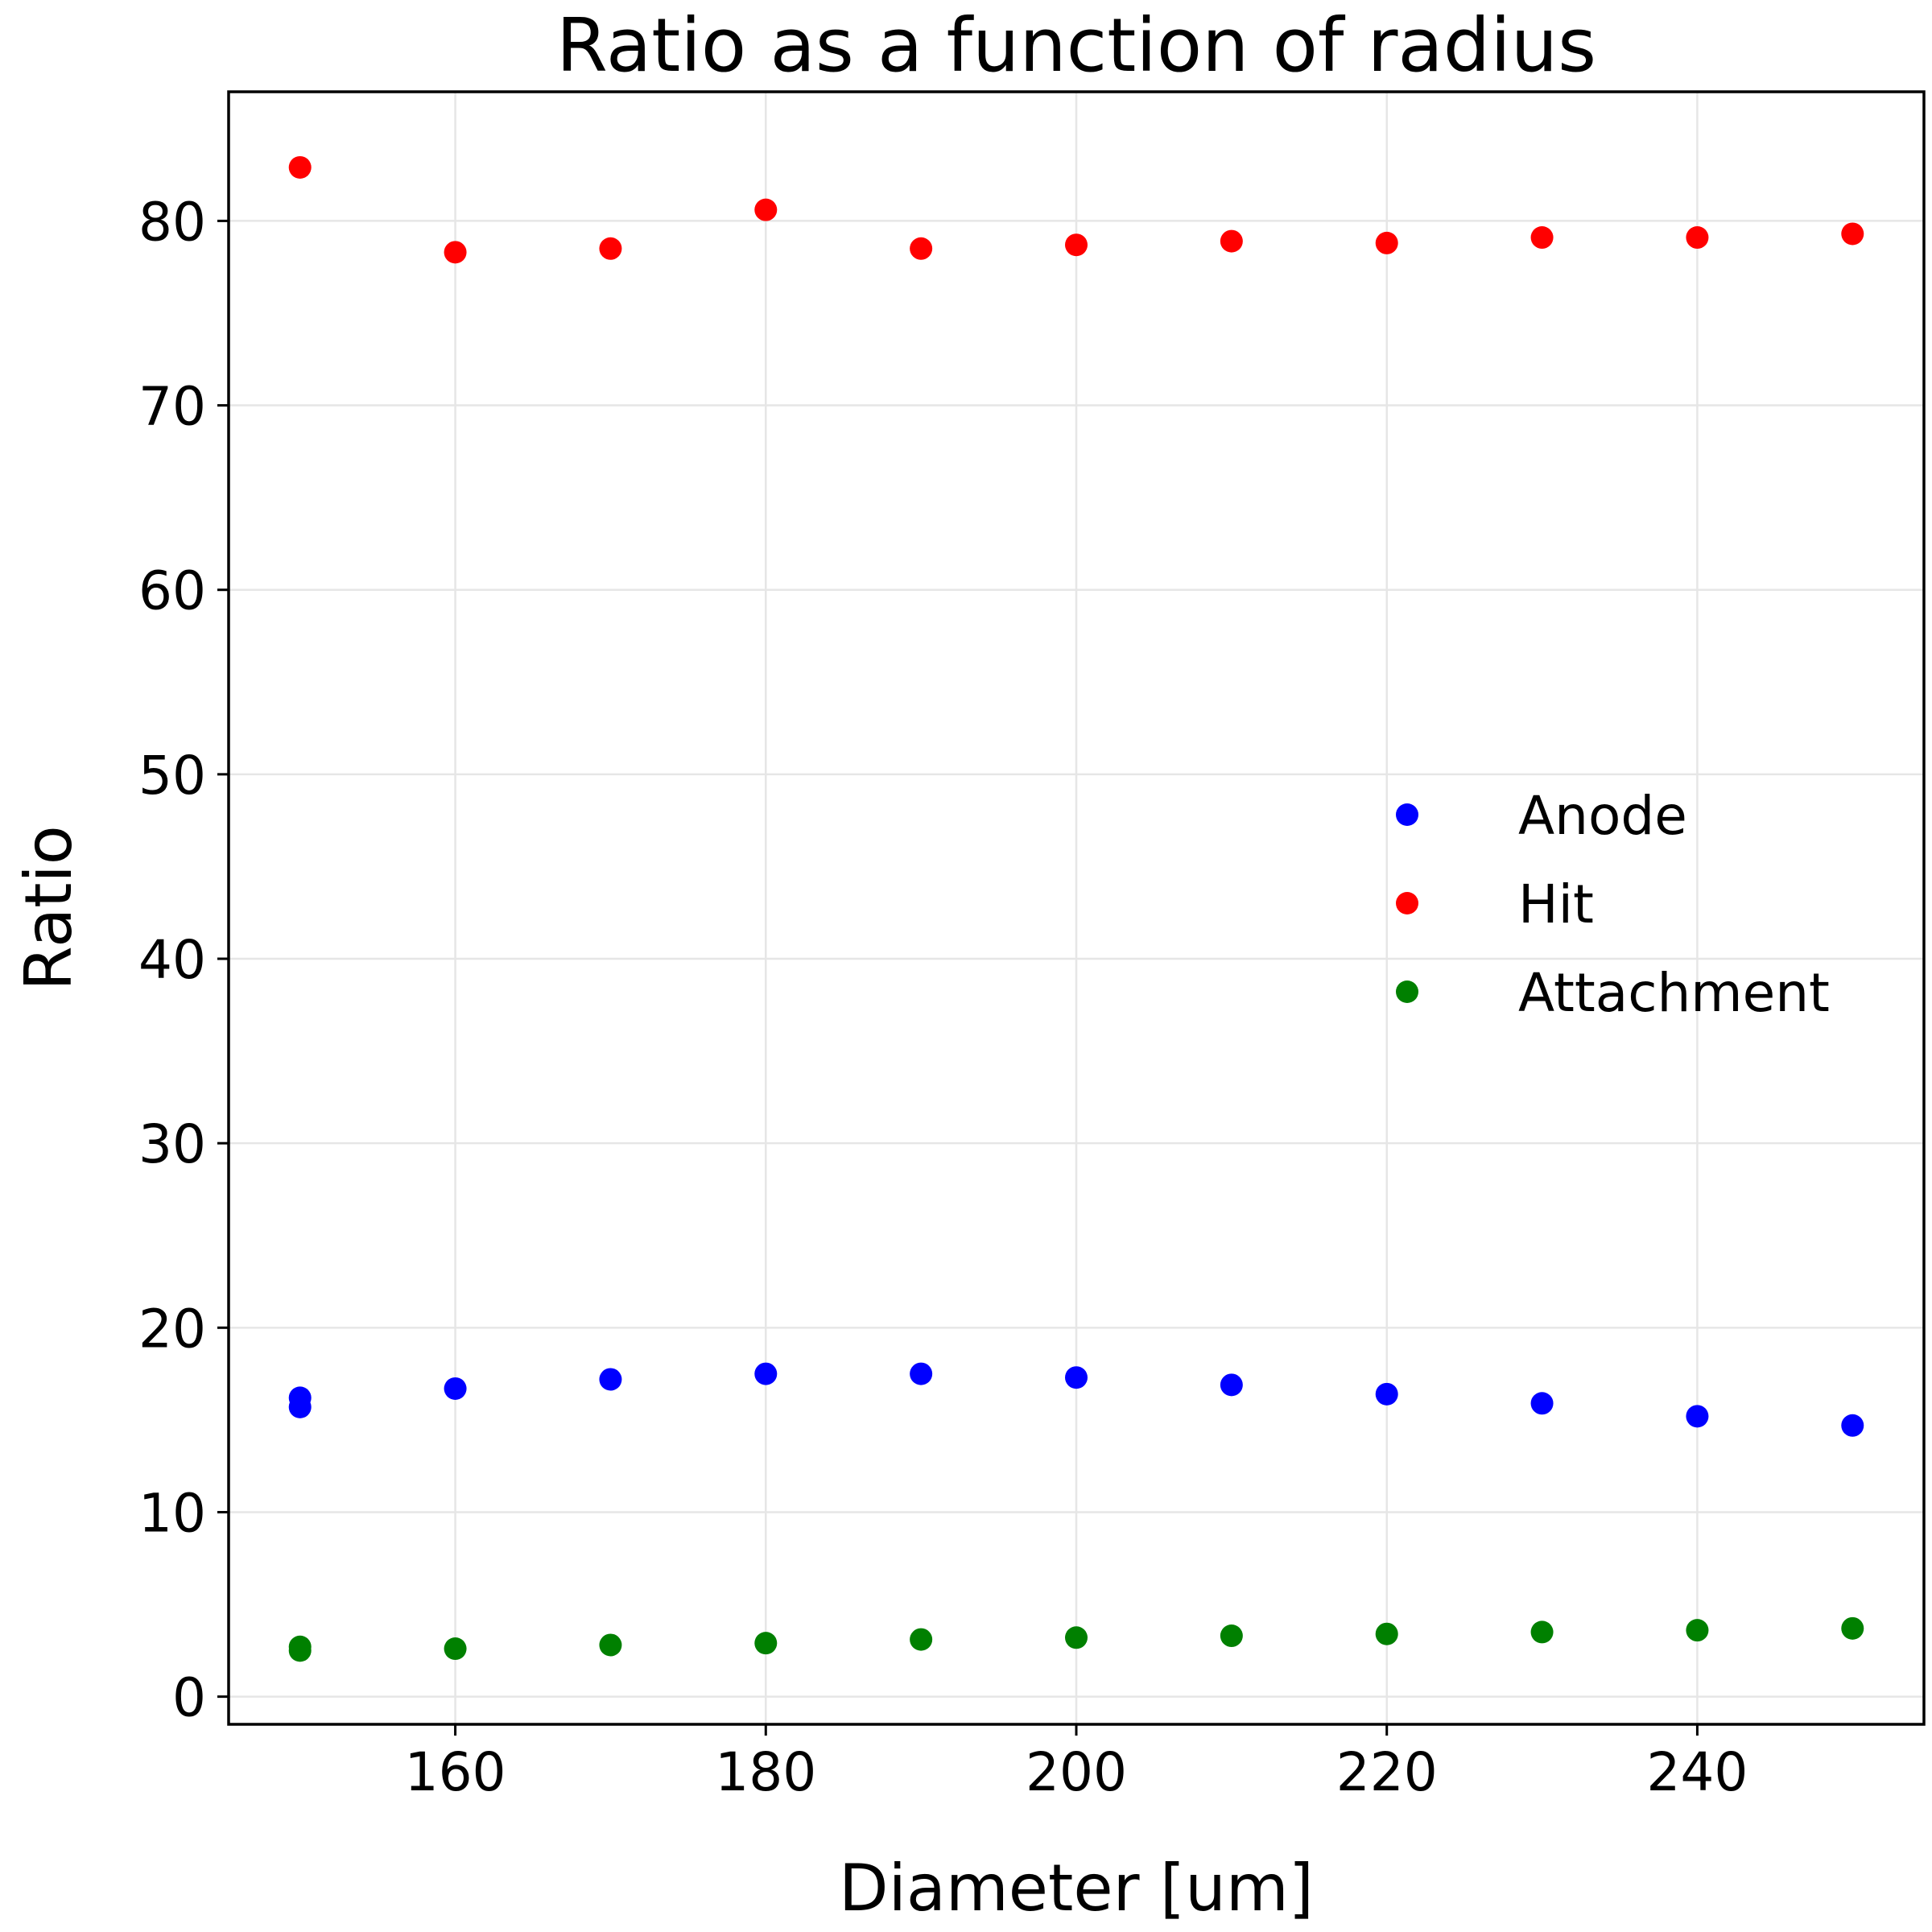 The height and width of the screenshot is (1932, 1932). What do you see at coordinates (172, 776) in the screenshot?
I see `y-tick-label: 50` at bounding box center [172, 776].